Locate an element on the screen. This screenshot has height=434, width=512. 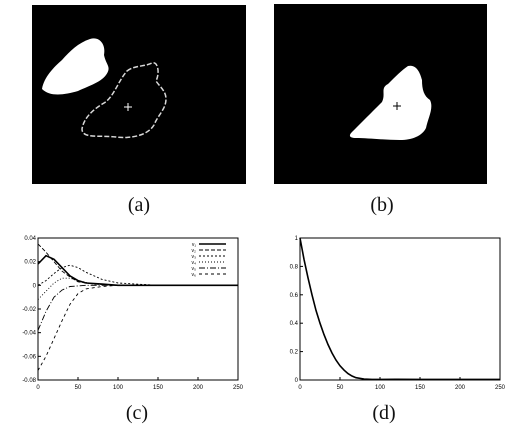
y-tick-label: 1 is located at coordinates (297, 239).